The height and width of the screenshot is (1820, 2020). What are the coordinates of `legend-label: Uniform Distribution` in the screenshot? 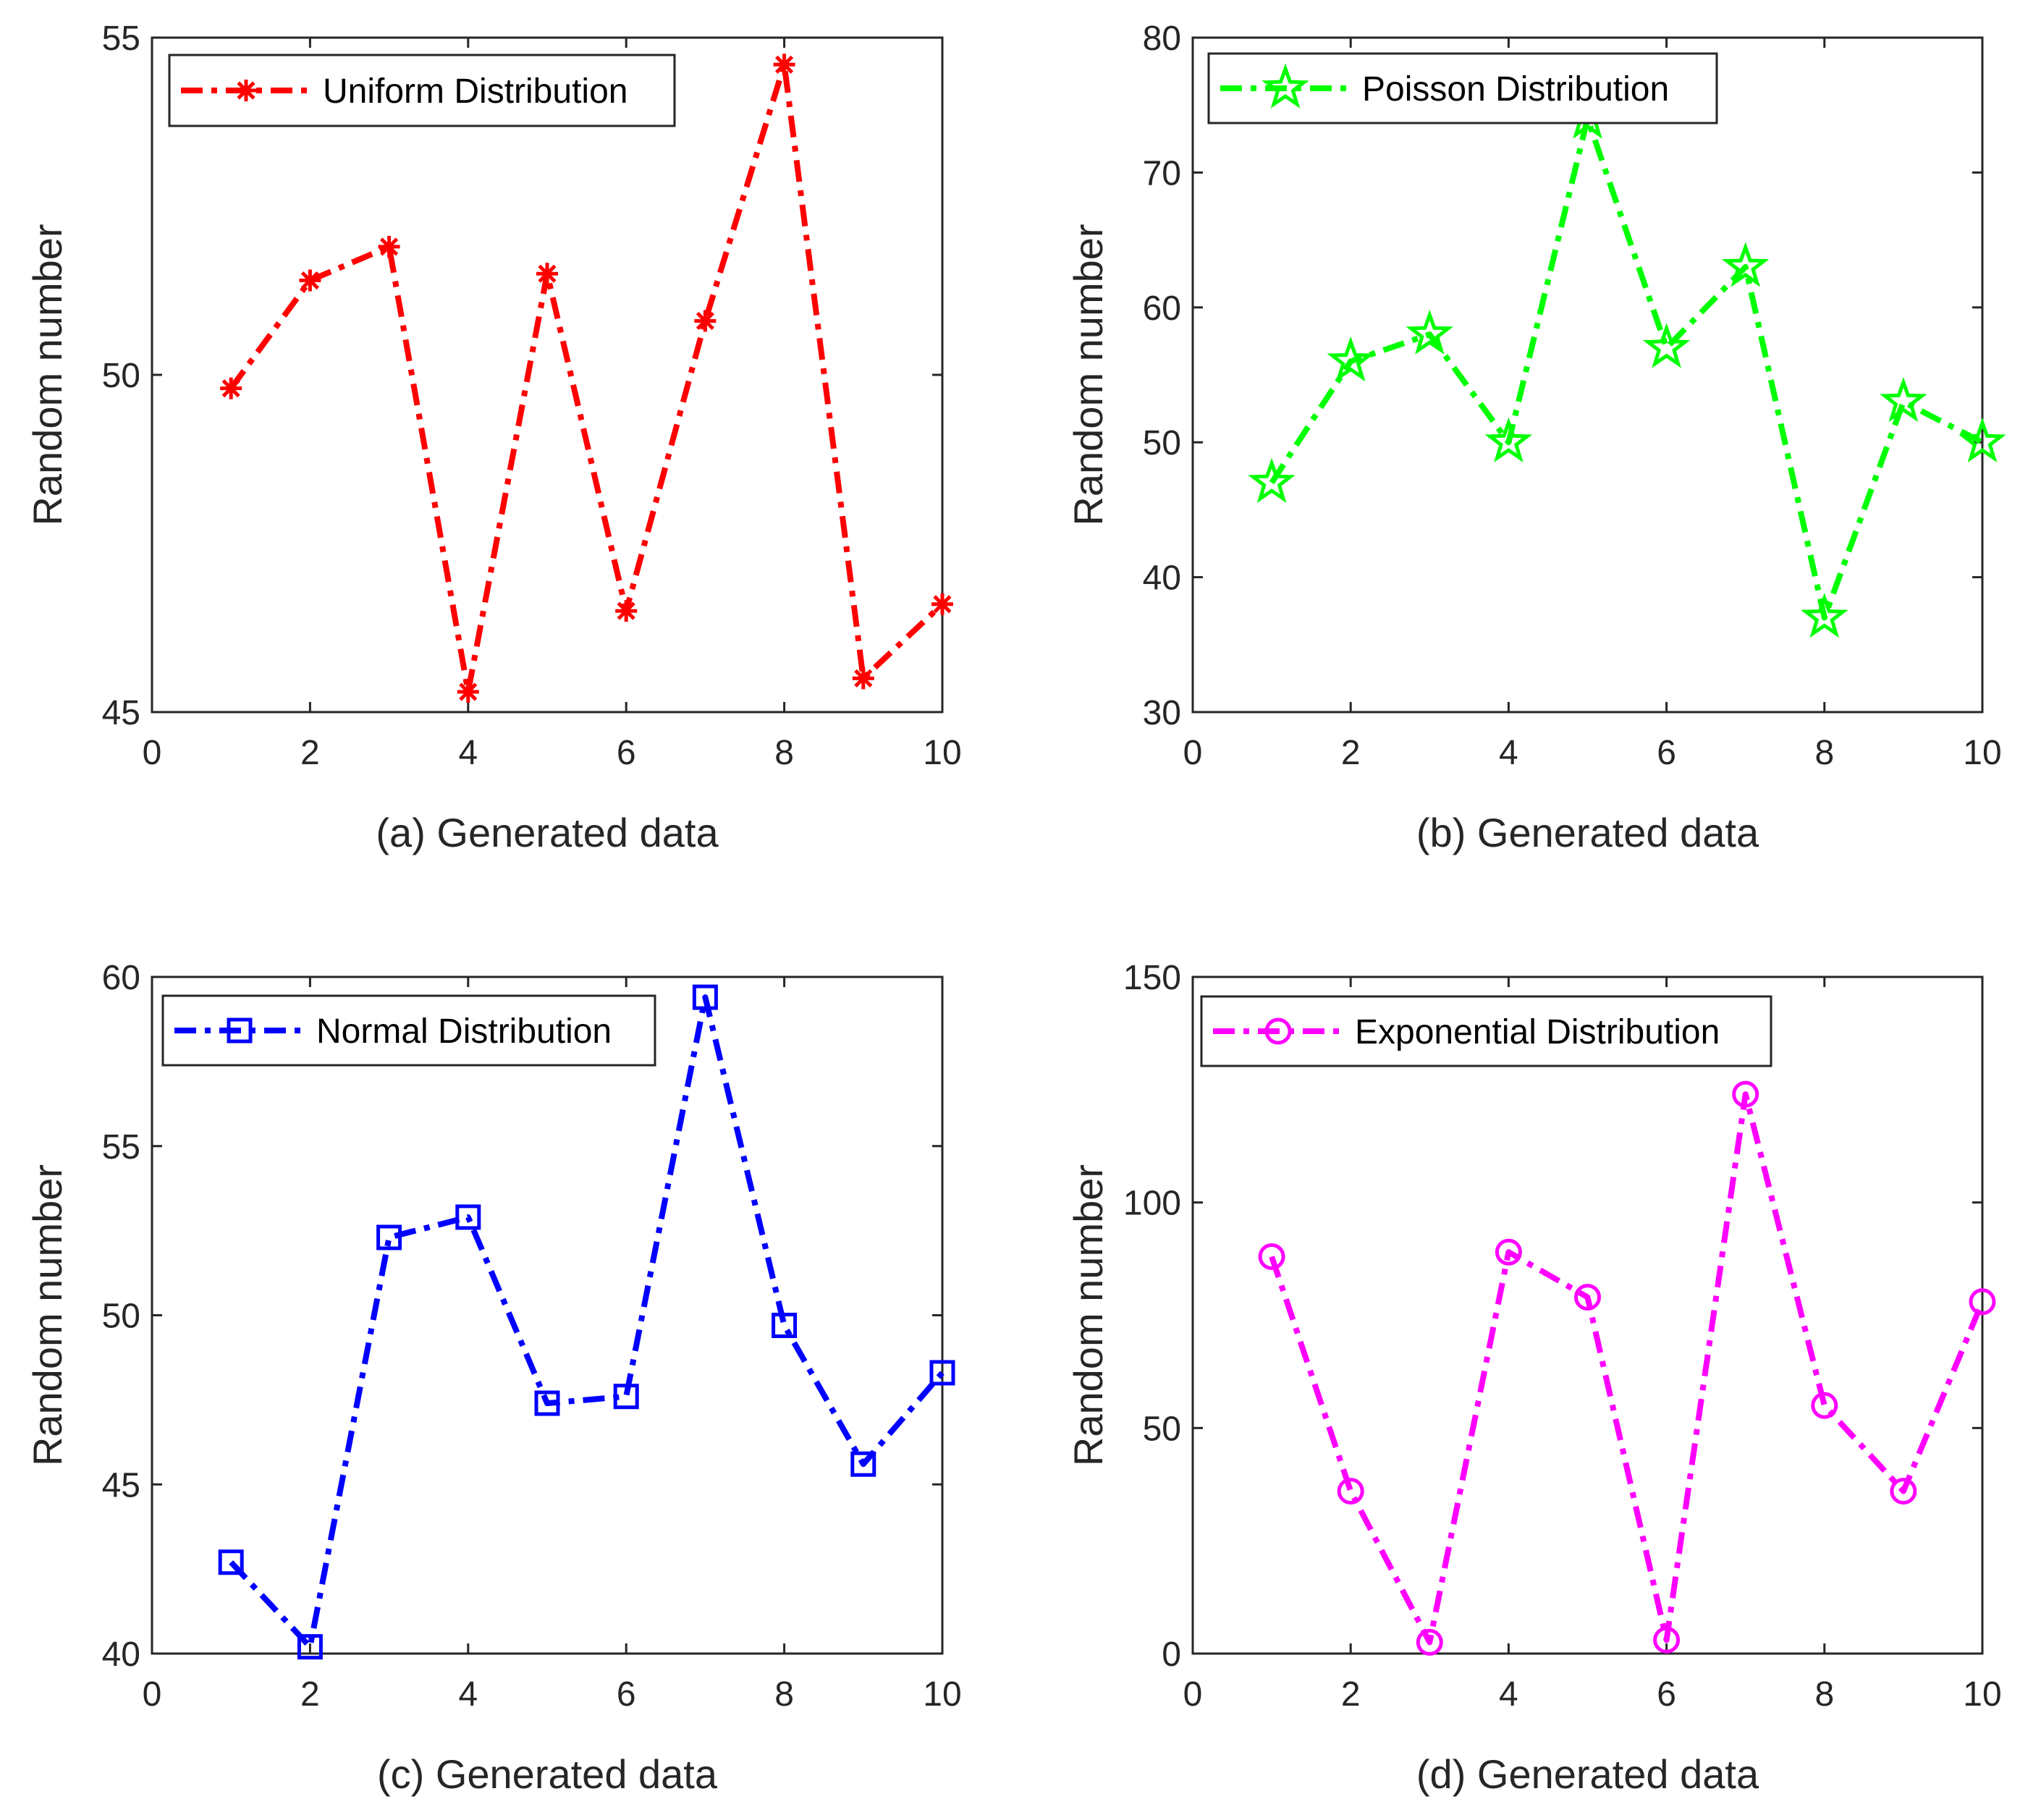 It's located at (475, 91).